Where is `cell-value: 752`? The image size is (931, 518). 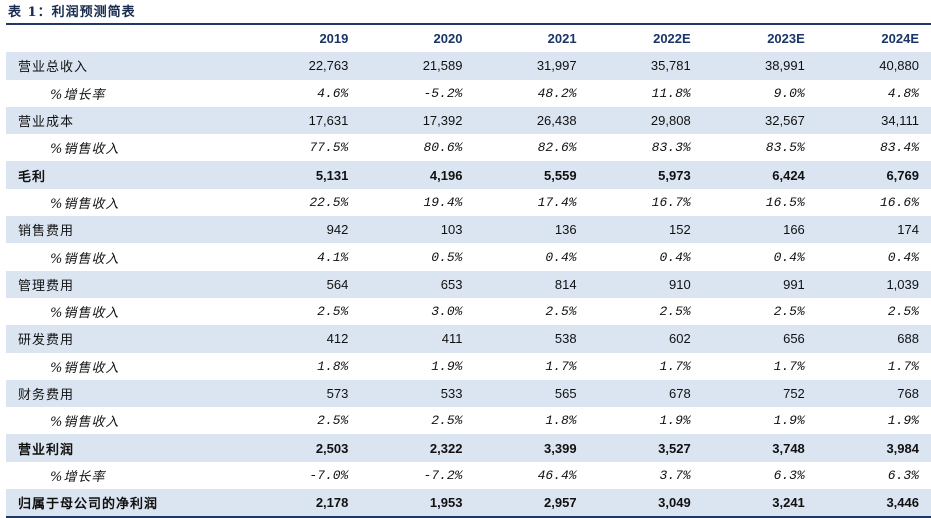 cell-value: 752 is located at coordinates (759, 393).